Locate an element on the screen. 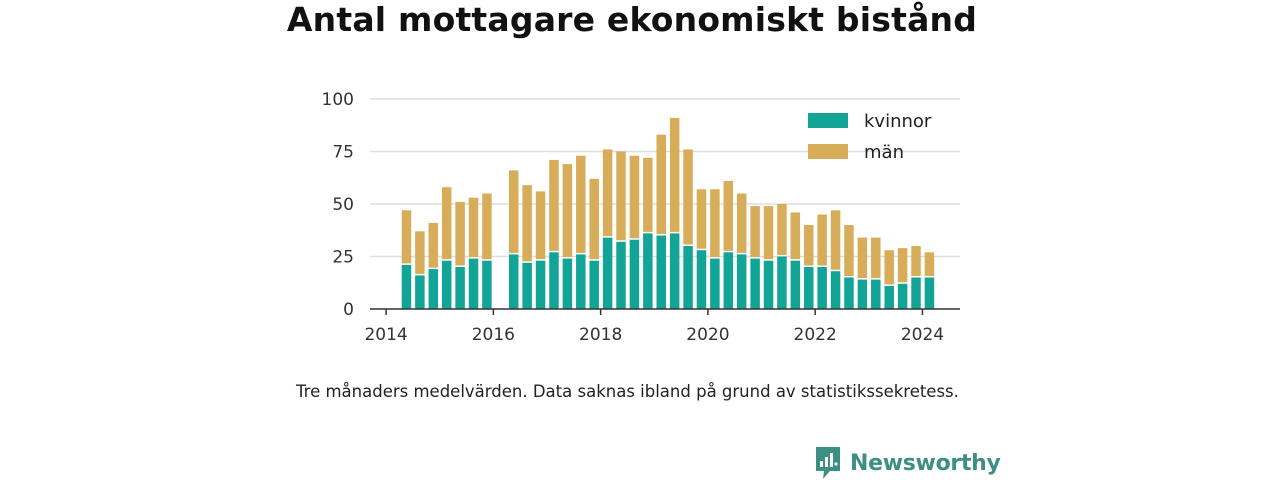  legend-label: kvinnor is located at coordinates (898, 121).